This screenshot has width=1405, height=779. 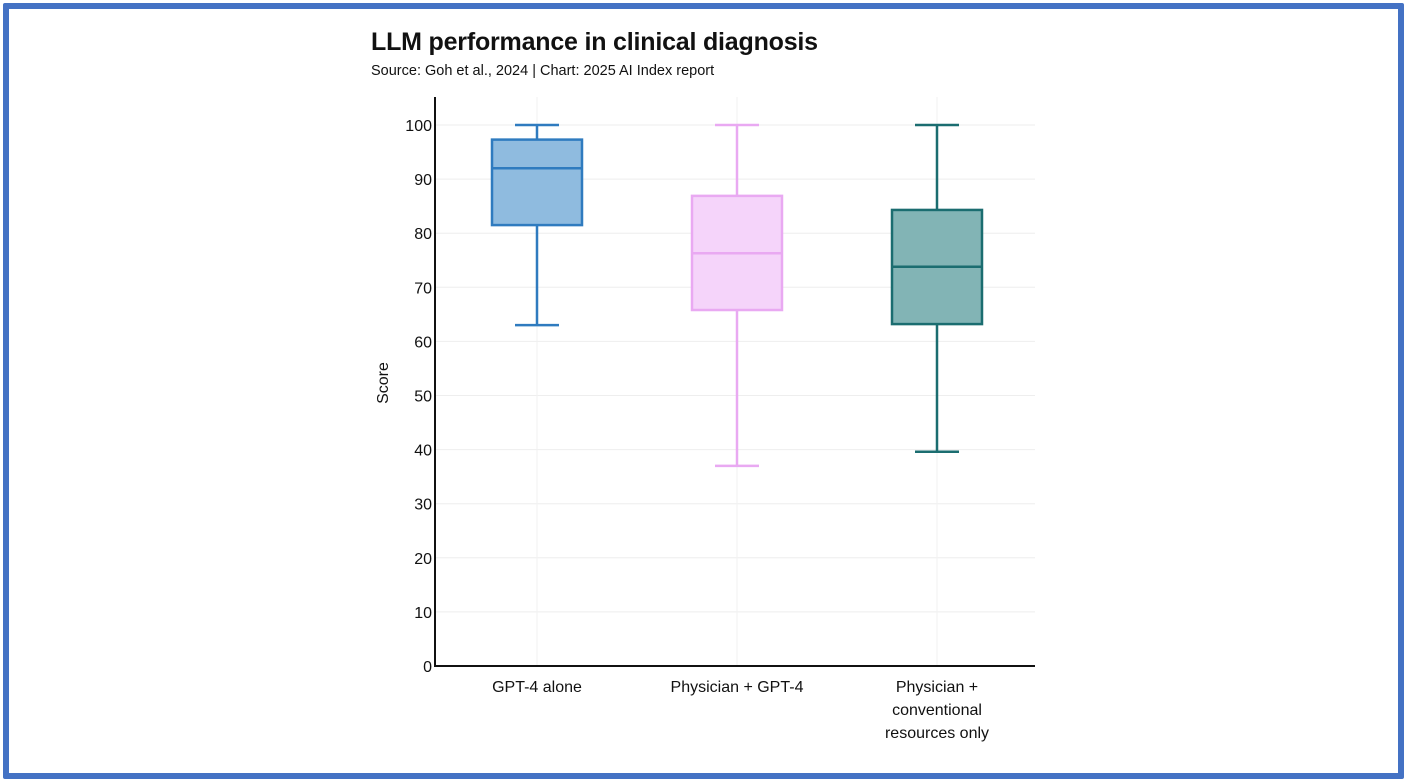 What do you see at coordinates (383, 383) in the screenshot?
I see `y-axis-label: Score` at bounding box center [383, 383].